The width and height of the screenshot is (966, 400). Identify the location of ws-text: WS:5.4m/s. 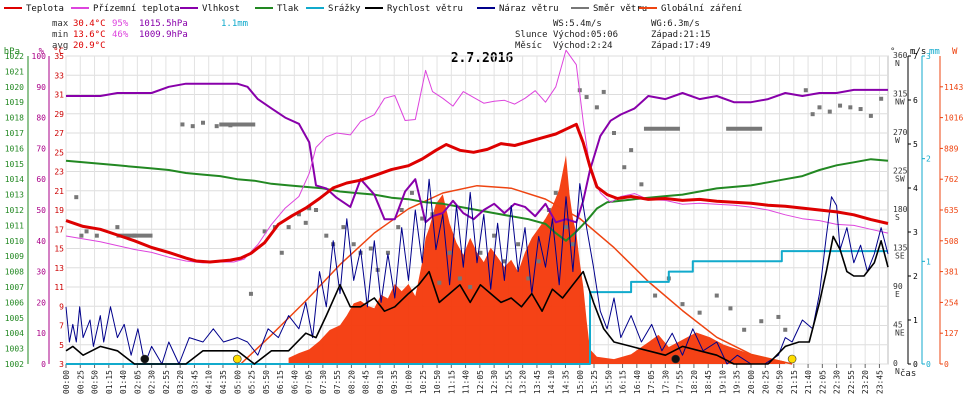
(577, 24).